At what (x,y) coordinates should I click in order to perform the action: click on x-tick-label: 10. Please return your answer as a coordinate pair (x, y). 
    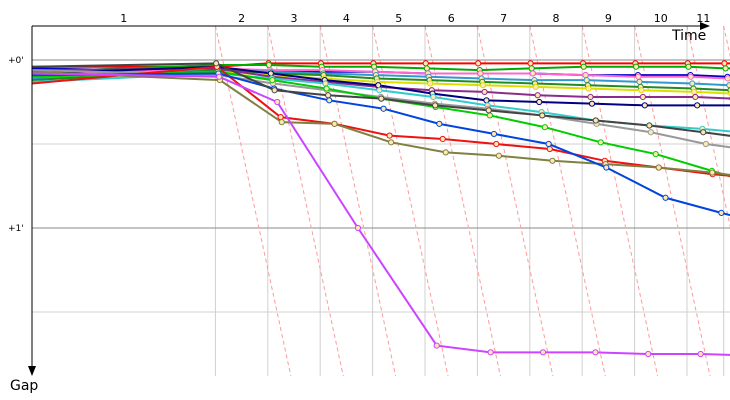
    Looking at the image, I should click on (661, 18).